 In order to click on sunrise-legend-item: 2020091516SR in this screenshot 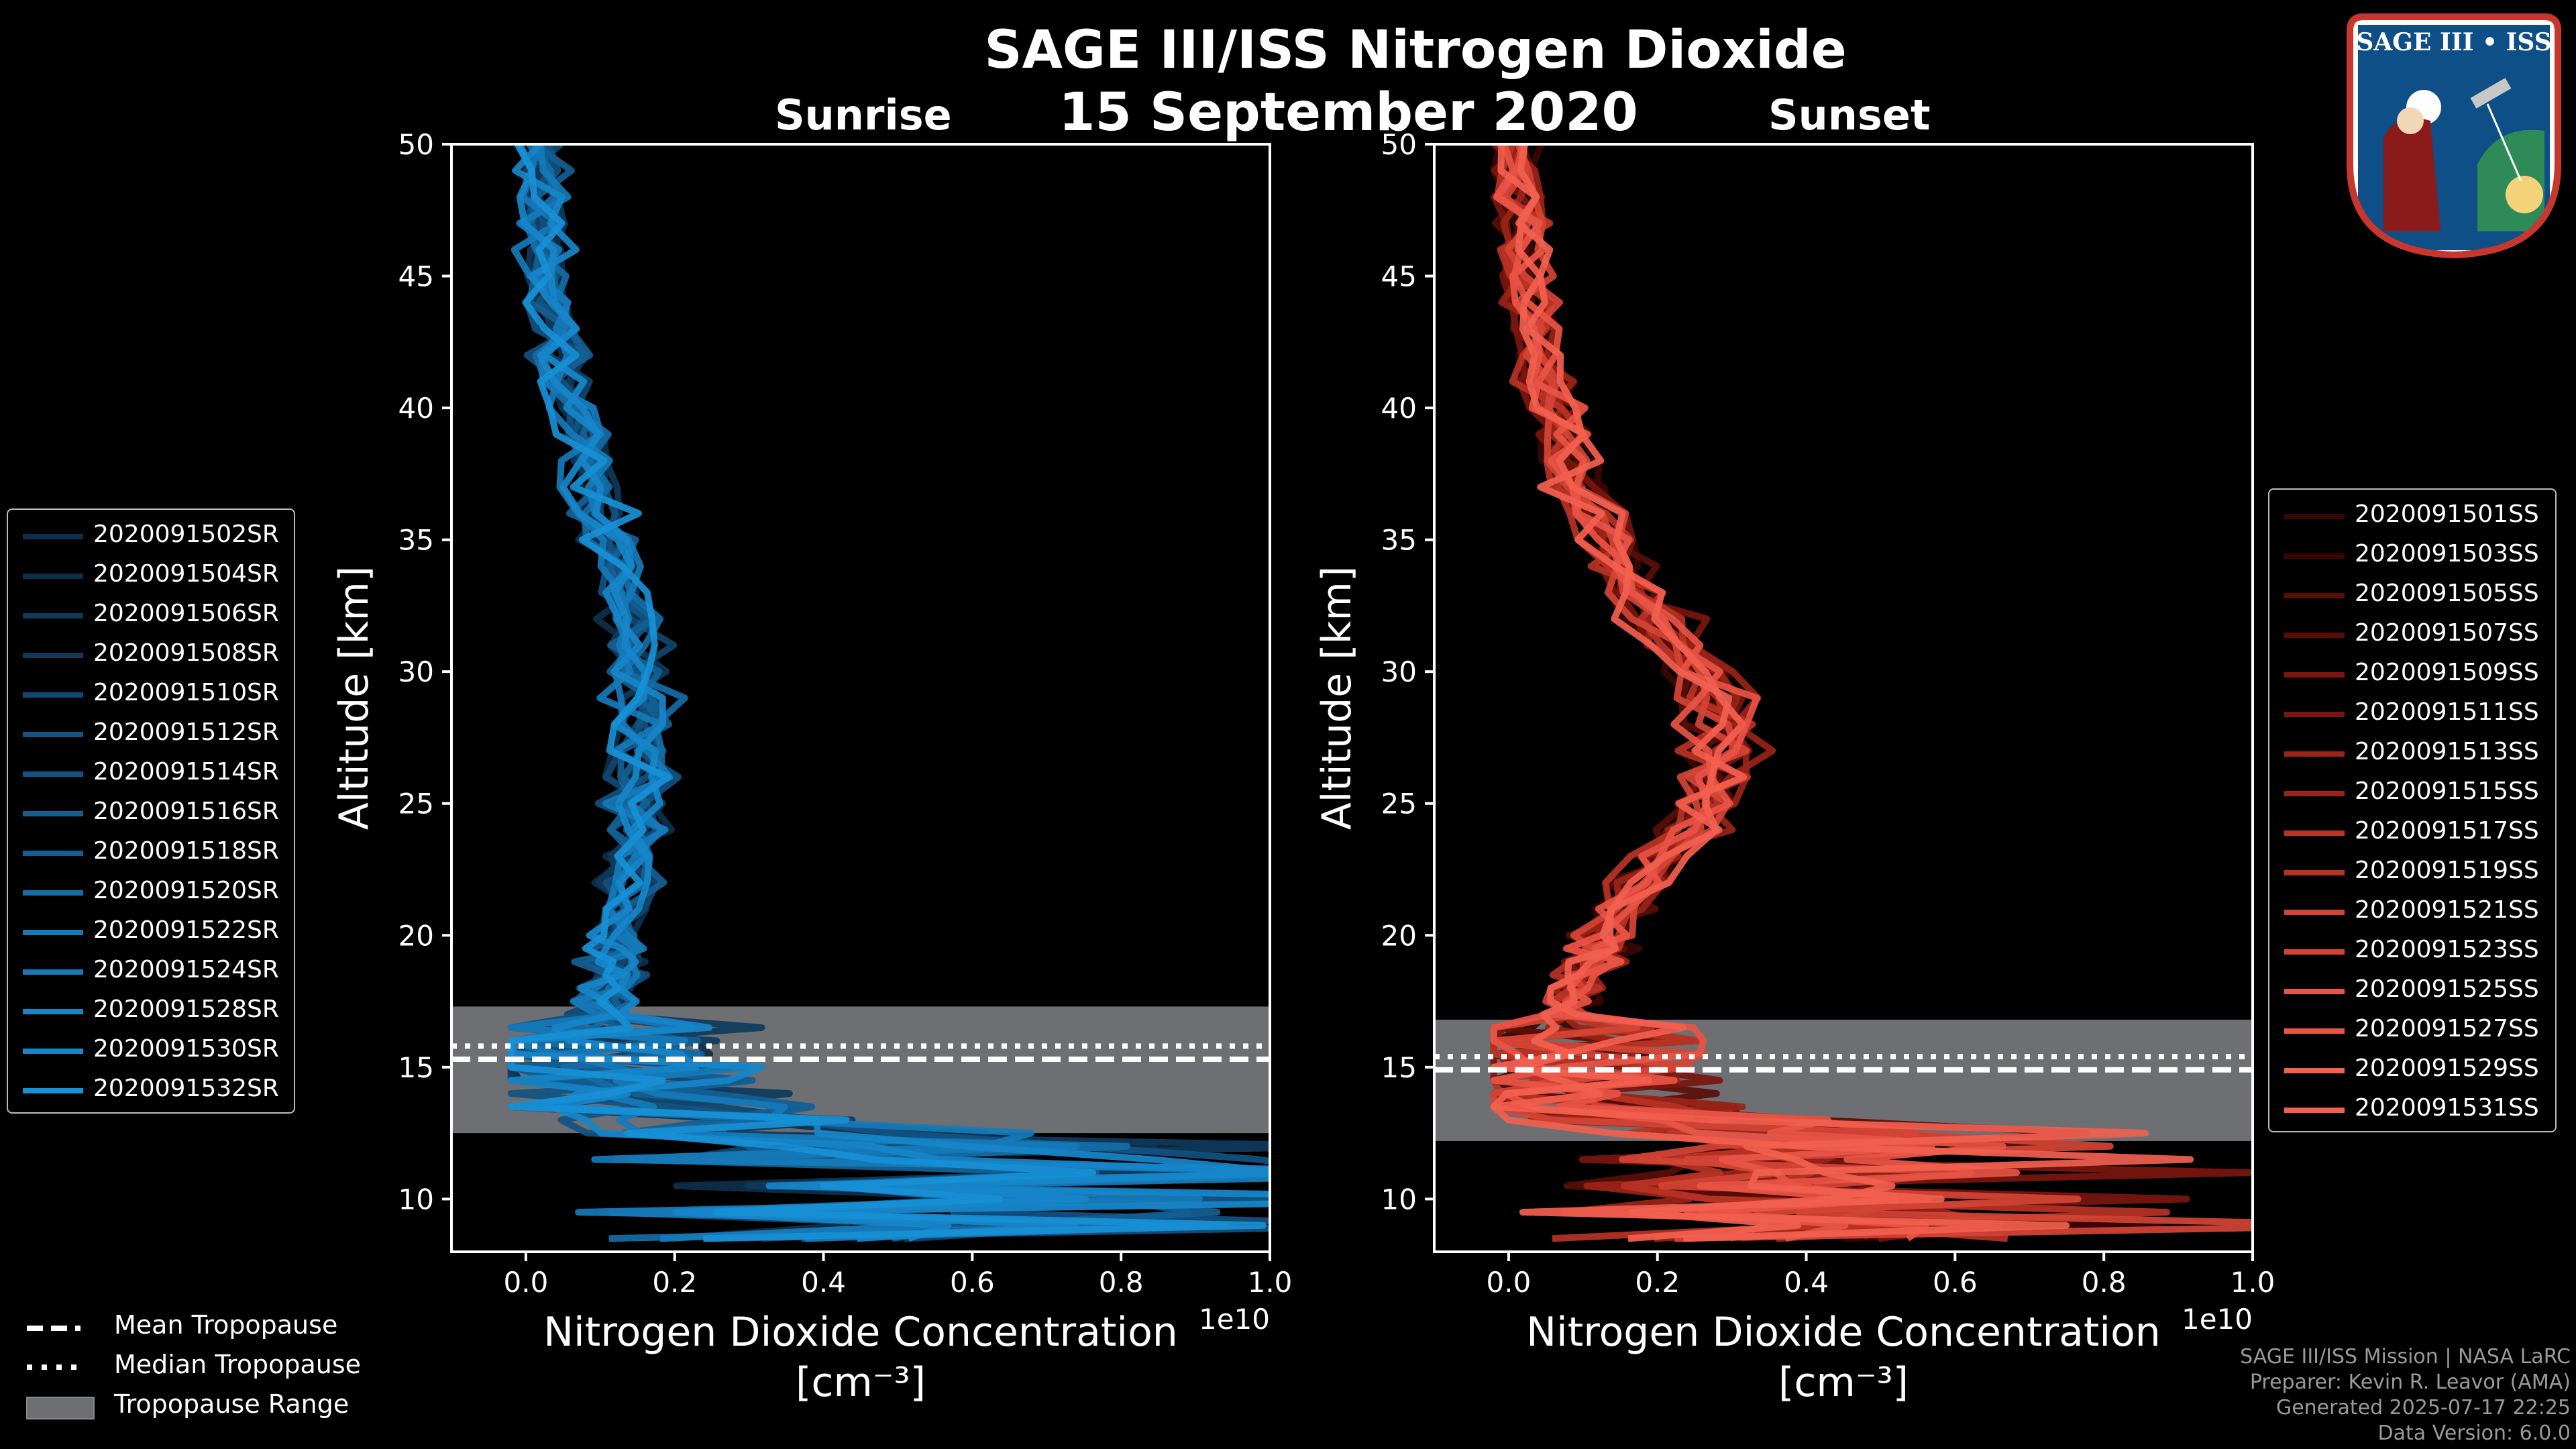, I will do `click(151, 813)`.